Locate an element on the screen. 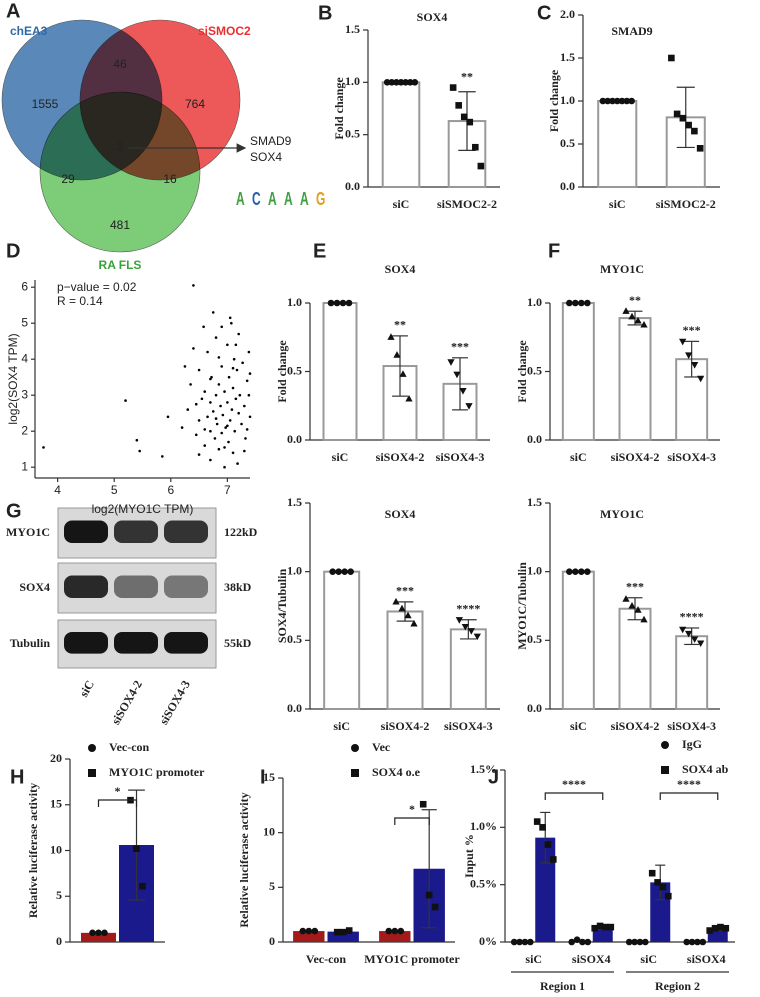 Image resolution: width=760 pixels, height=997 pixels. gene-label: SMAD9 is located at coordinates (271, 141).